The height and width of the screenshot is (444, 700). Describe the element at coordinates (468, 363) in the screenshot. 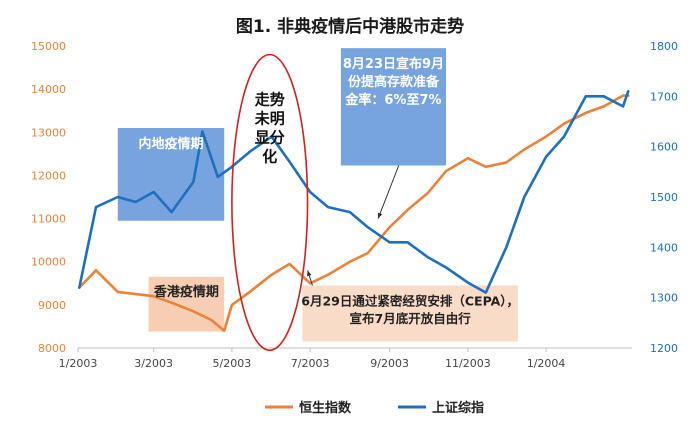

I see `x-tick-label: 11/2003` at that location.